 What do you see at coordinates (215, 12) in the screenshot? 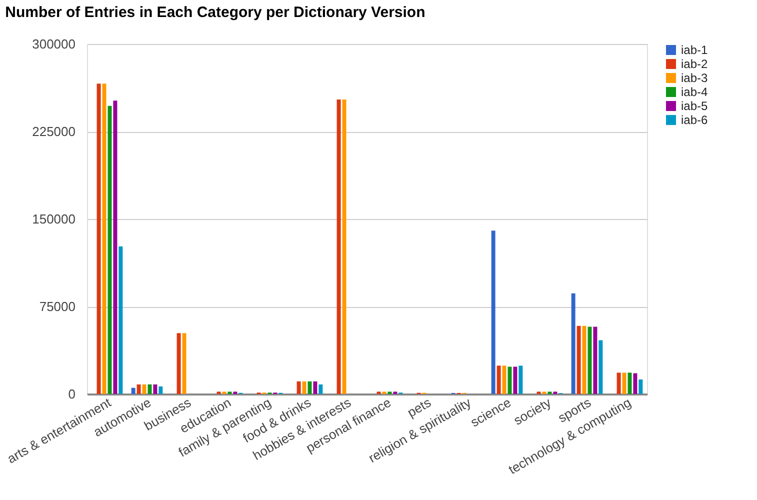
I see `chart-title: Number of Entries in Each Category per Dictionary Version` at bounding box center [215, 12].